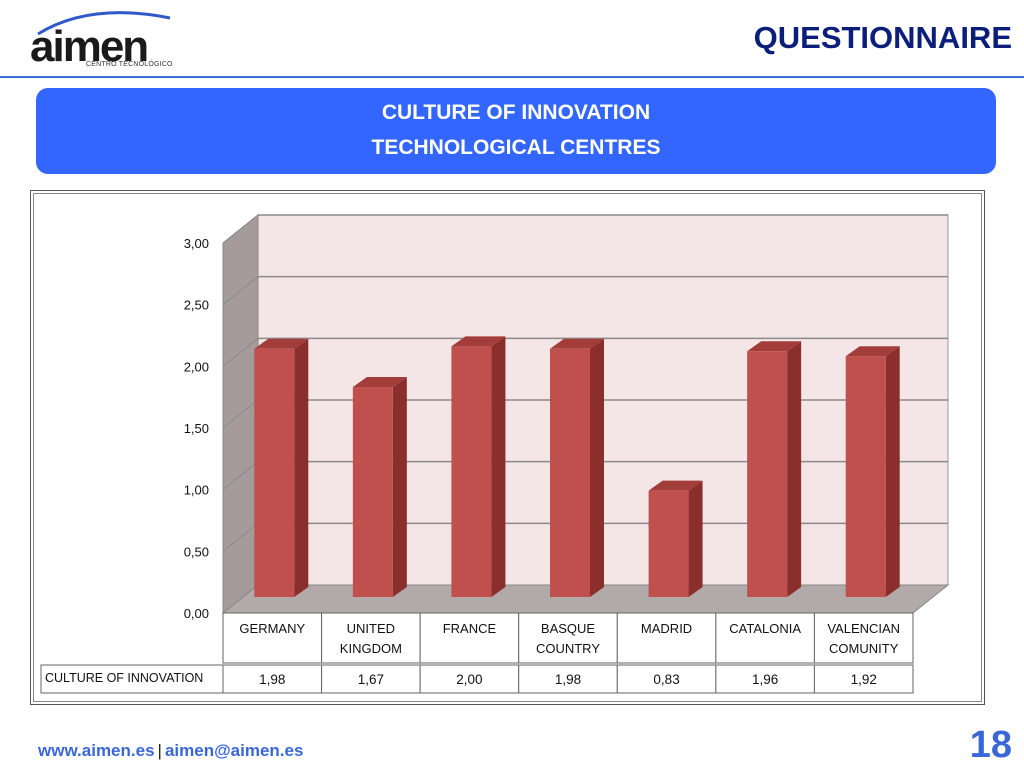 The width and height of the screenshot is (1024, 768). Describe the element at coordinates (666, 628) in the screenshot. I see `x-category-label: MADRID` at that location.